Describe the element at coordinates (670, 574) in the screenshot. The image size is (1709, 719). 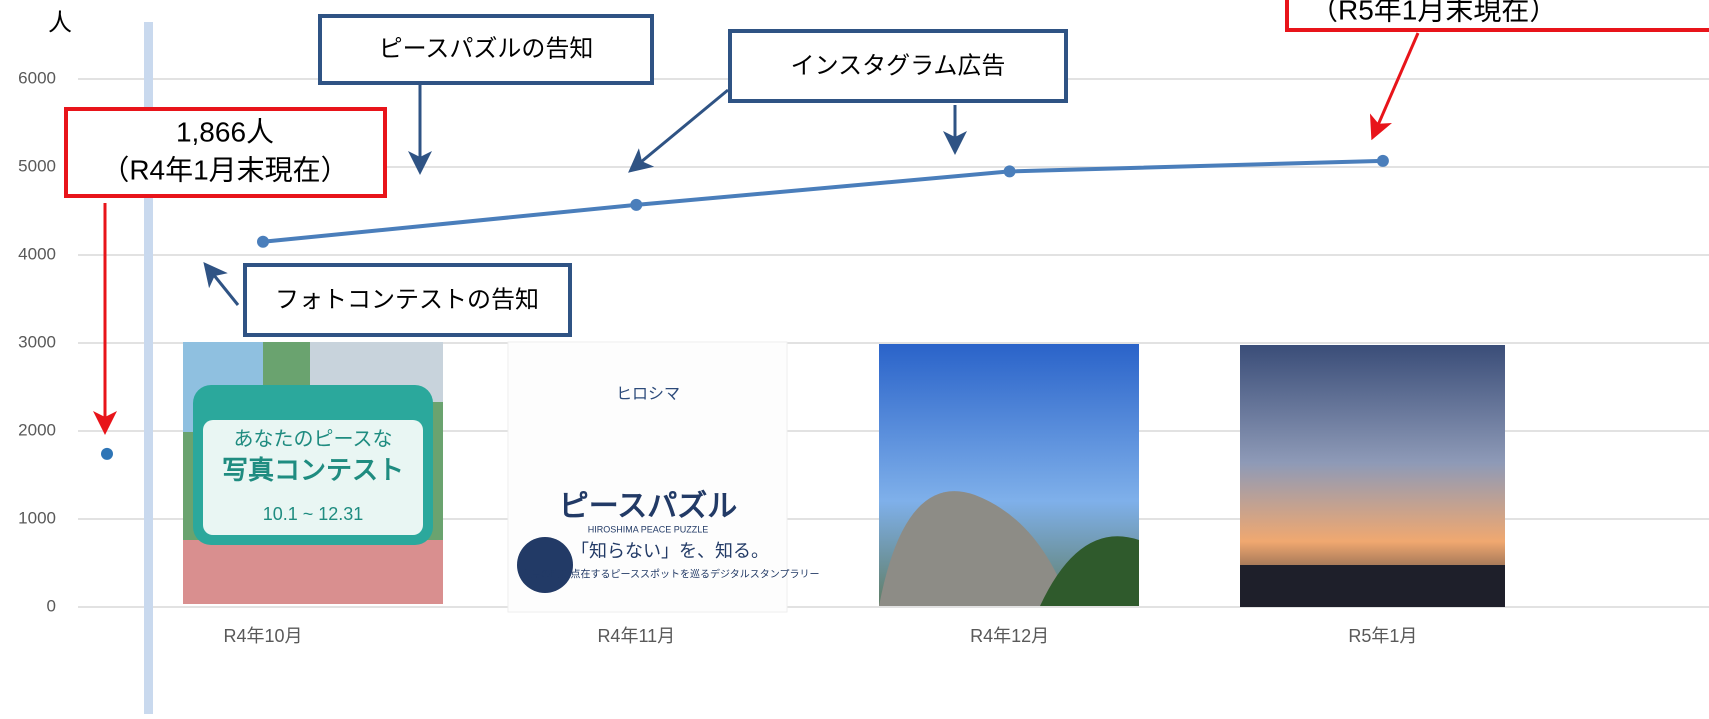
I see `image-text: 広島の町に点在するピーススポットを巡るデジタルスタンプラリー` at that location.